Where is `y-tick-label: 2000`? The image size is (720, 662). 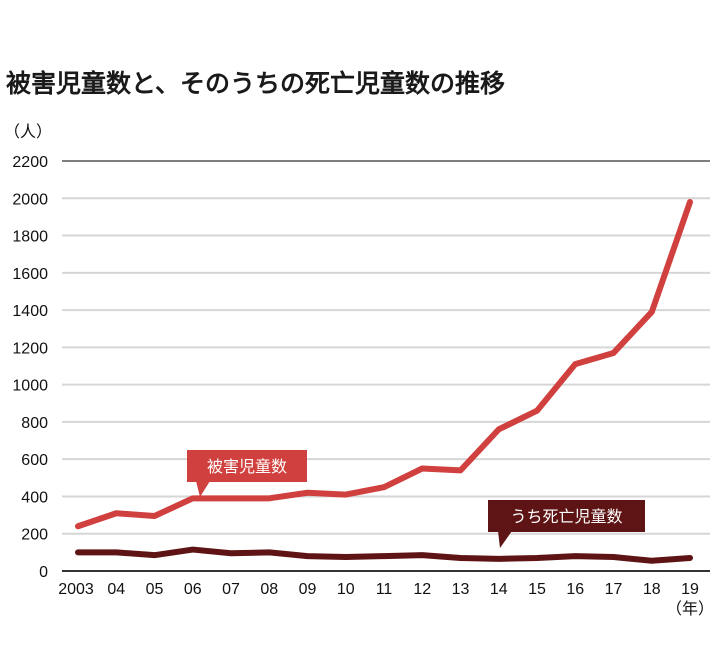 y-tick-label: 2000 is located at coordinates (30, 199).